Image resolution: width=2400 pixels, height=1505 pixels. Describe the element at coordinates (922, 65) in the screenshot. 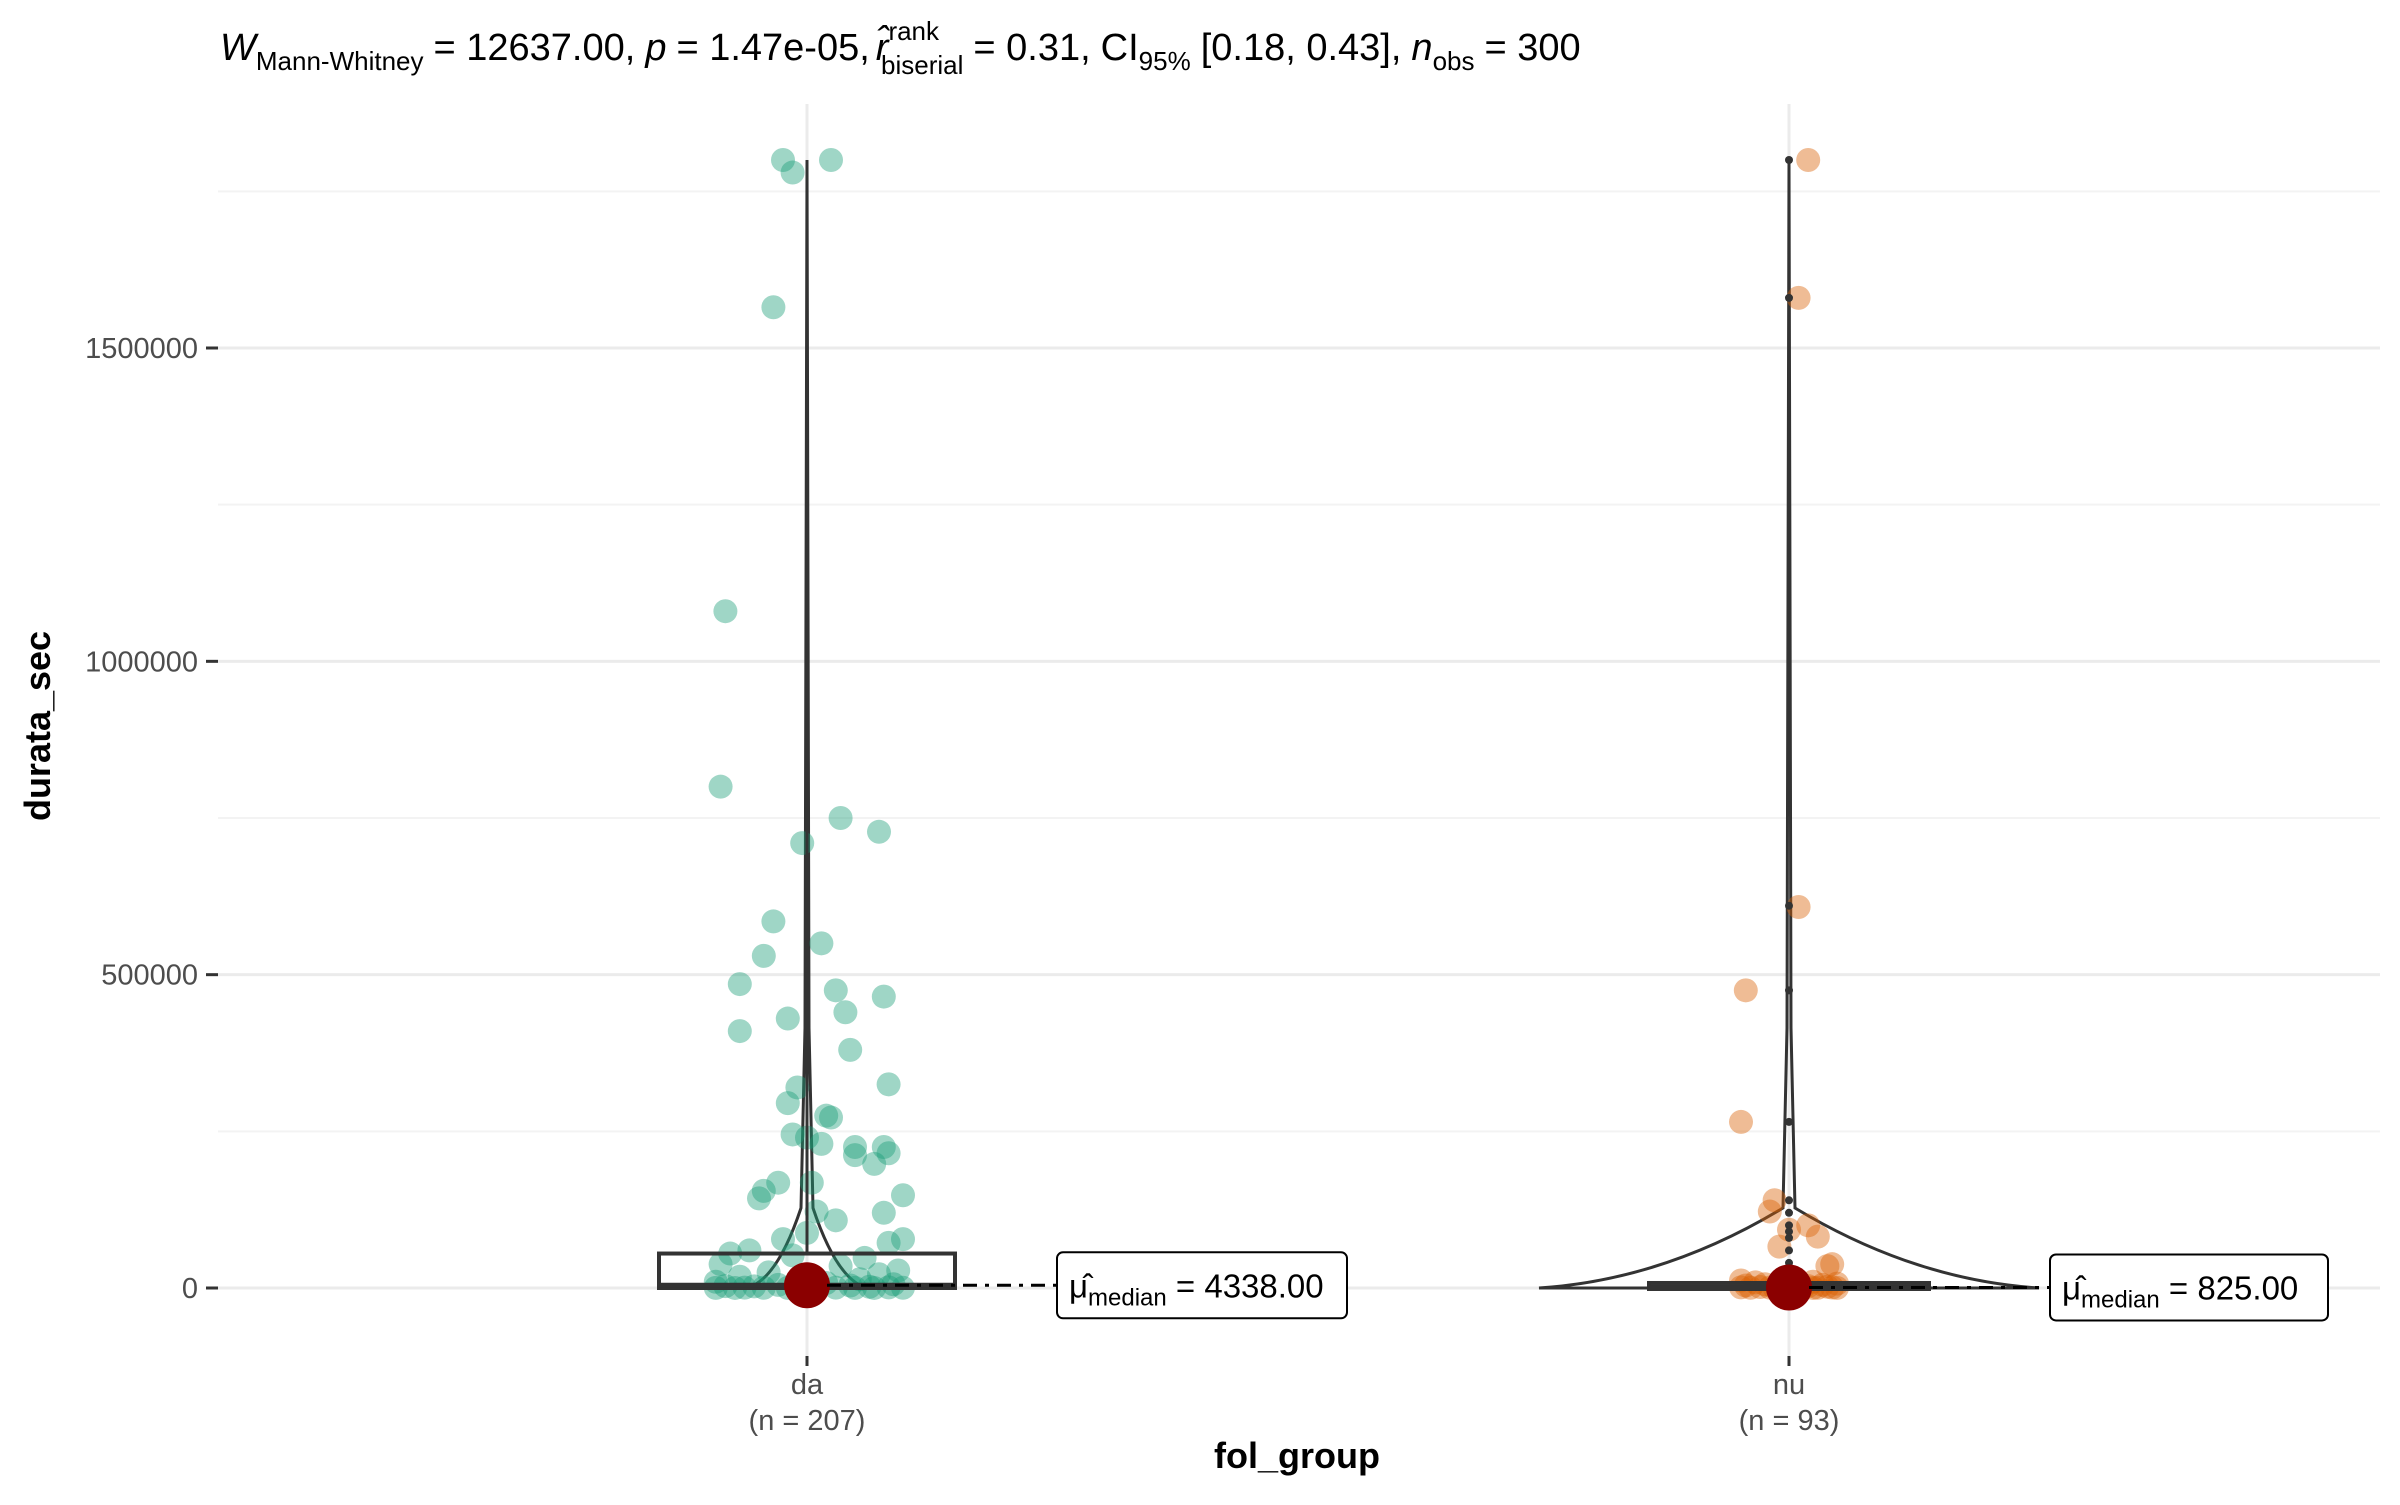

I see `title-effect-subscript: biserial` at that location.